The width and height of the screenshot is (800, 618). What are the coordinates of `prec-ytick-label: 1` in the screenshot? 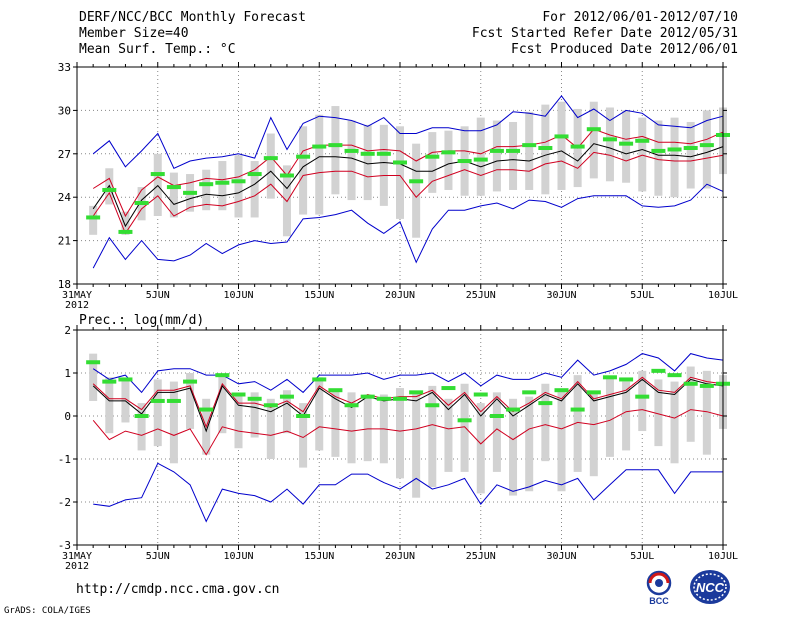 It's located at (67, 373).